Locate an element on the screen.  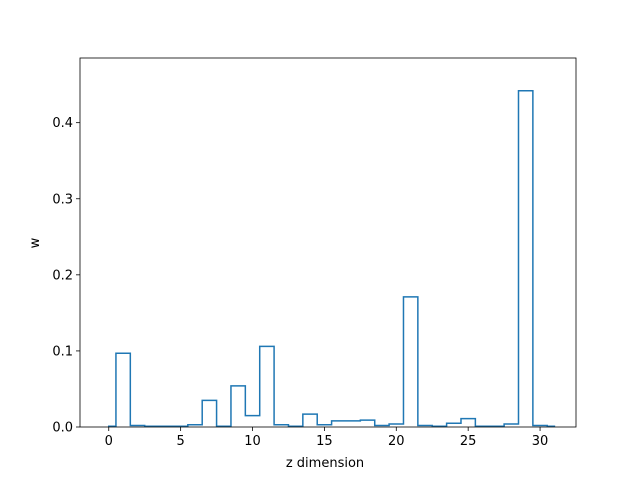
x-tick-label: 25 is located at coordinates (468, 441).